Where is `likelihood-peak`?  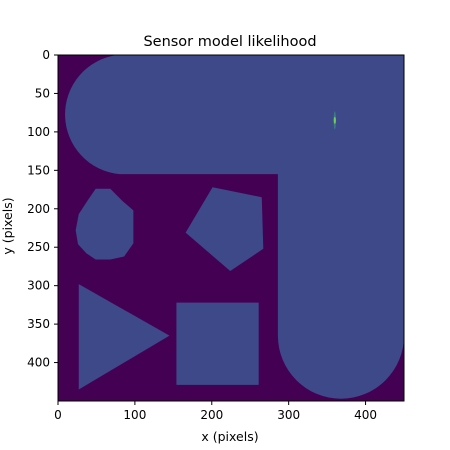
likelihood-peak is located at coordinates (334, 120).